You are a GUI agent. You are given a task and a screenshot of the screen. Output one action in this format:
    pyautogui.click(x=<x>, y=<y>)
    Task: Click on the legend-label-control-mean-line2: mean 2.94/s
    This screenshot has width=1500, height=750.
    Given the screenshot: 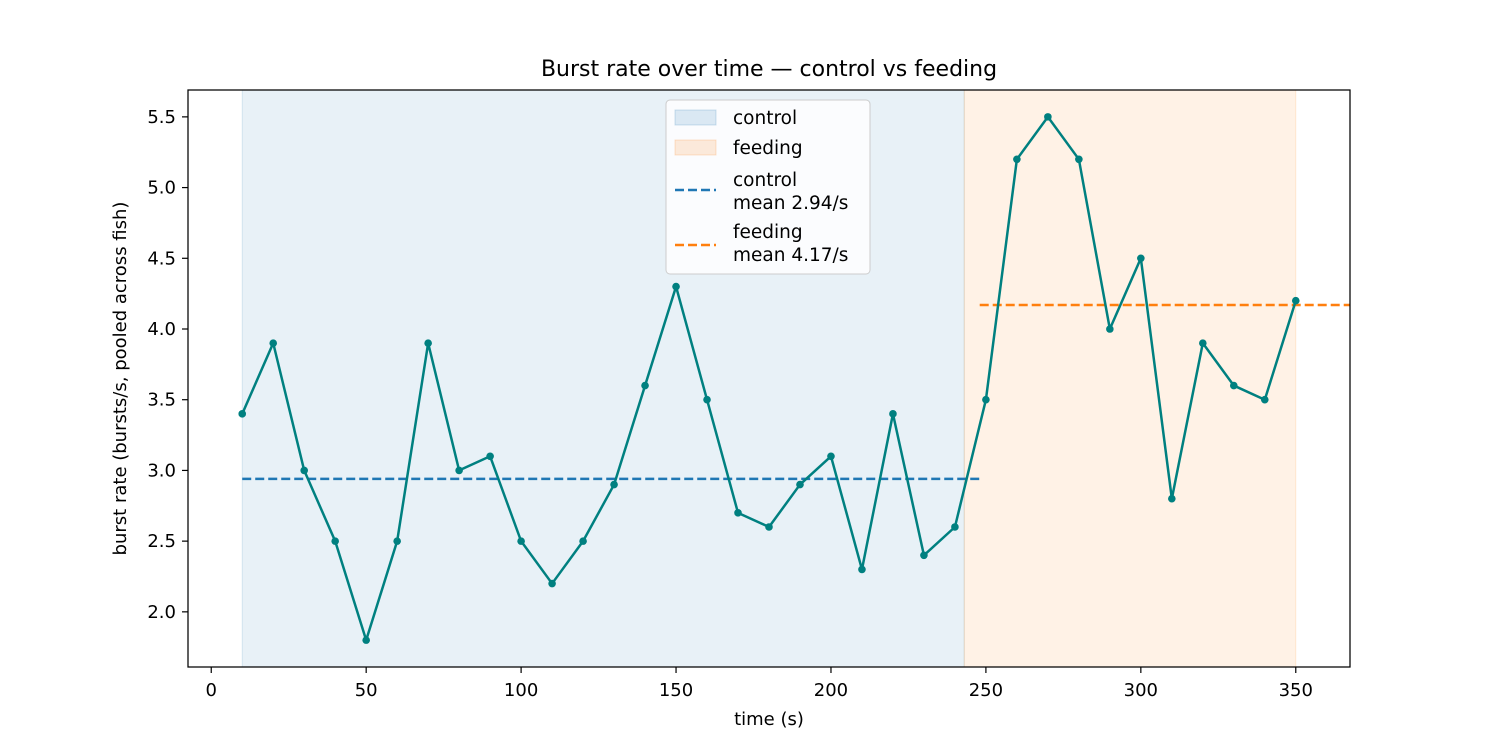 What is the action you would take?
    pyautogui.click(x=790, y=203)
    